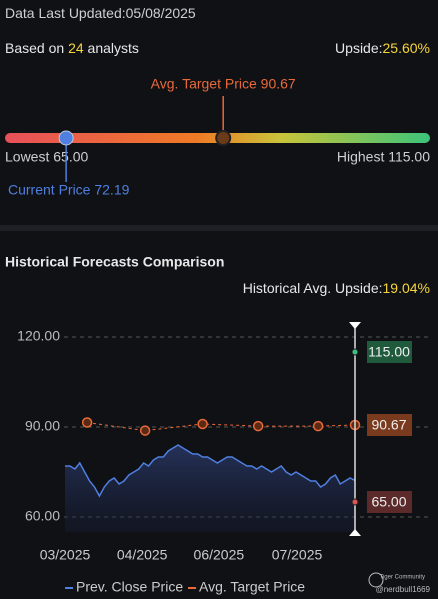 This screenshot has width=438, height=599. I want to click on price-area, so click(210, 488).